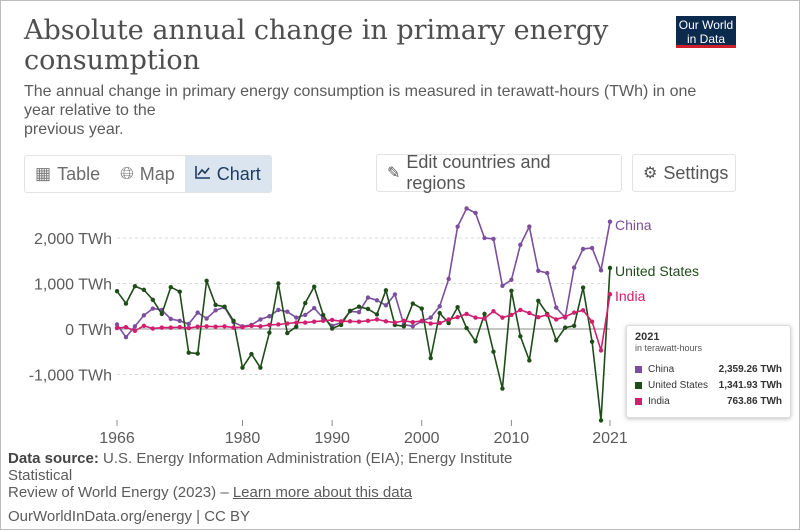 Image resolution: width=800 pixels, height=530 pixels. Describe the element at coordinates (377, 300) in the screenshot. I see `series-0-point-1995` at that location.